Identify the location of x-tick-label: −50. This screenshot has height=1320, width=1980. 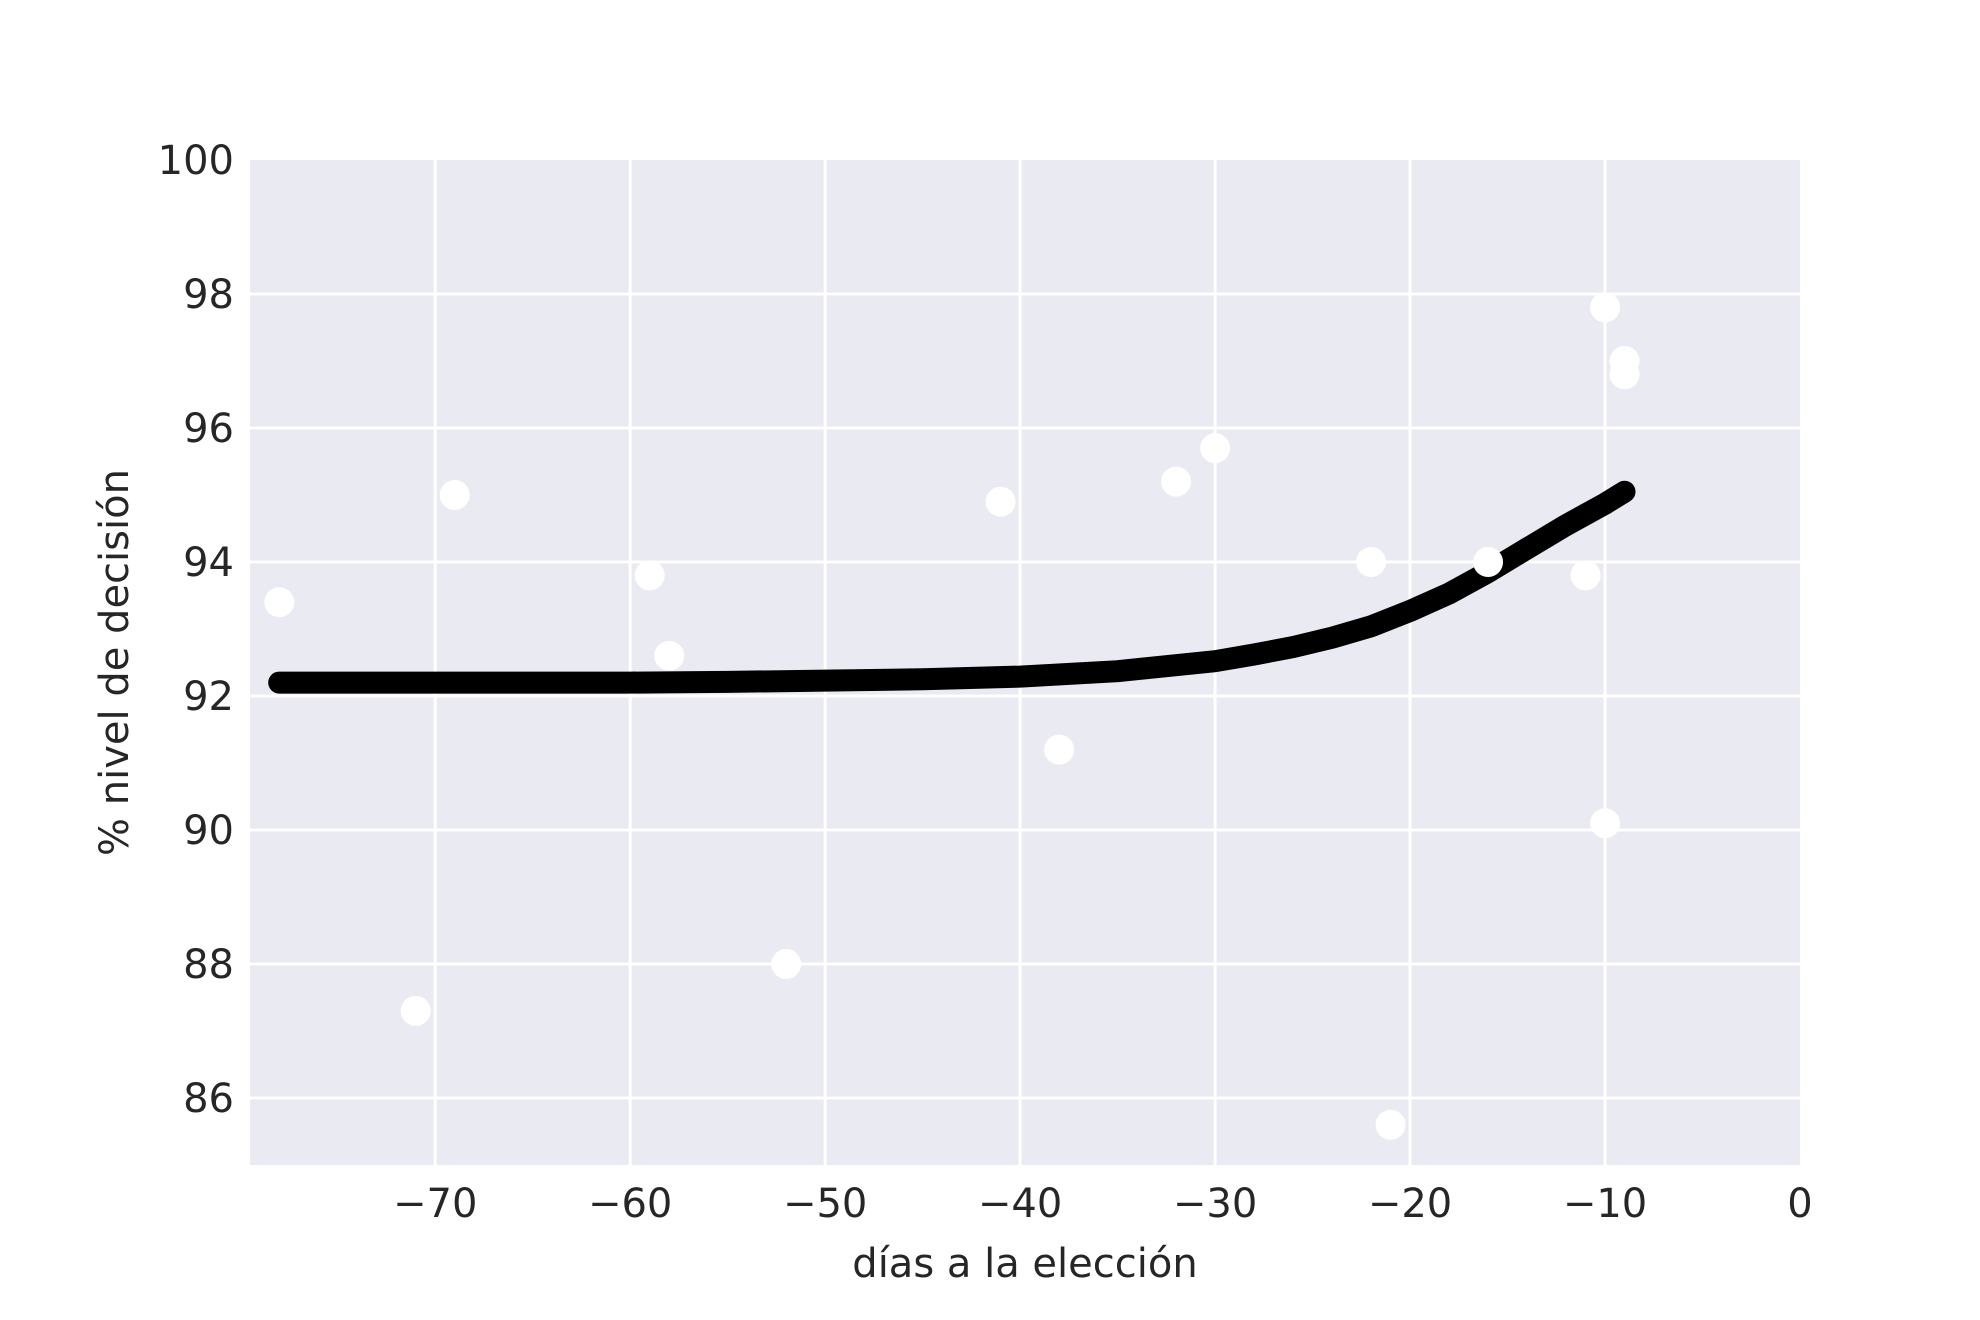
(825, 1204).